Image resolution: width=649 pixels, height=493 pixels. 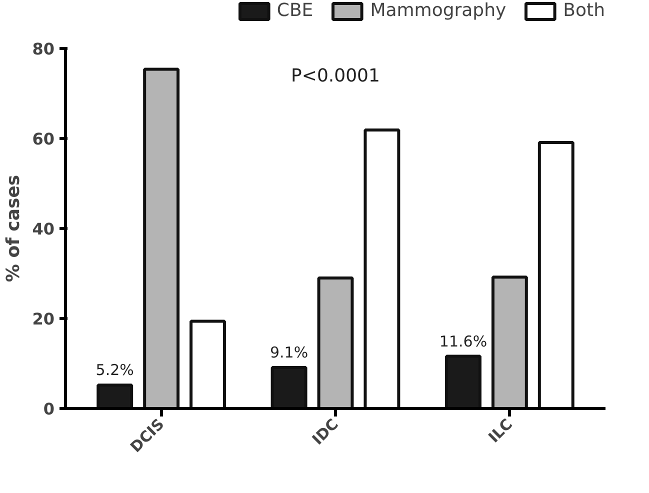 What do you see at coordinates (43, 139) in the screenshot?
I see `y-tick-label: 60` at bounding box center [43, 139].